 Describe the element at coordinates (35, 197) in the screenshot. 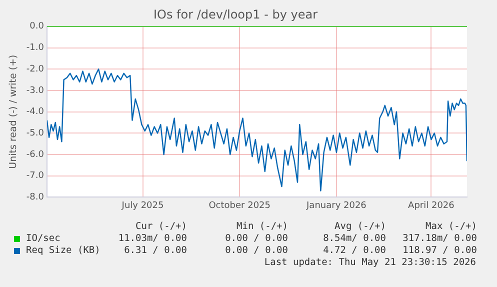

I see `y-tick-label: -8.0` at that location.